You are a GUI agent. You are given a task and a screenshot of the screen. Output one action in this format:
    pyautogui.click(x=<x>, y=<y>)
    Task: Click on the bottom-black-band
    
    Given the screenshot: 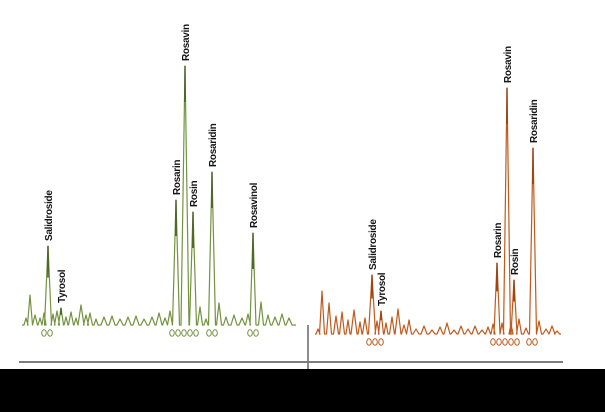 What is the action you would take?
    pyautogui.click(x=302, y=390)
    